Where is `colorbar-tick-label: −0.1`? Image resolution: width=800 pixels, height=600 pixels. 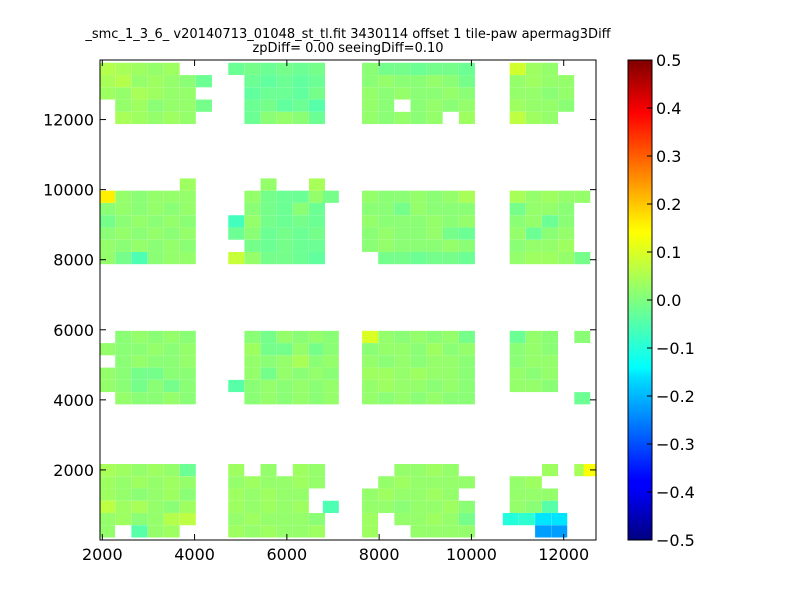 colorbar-tick-label: −0.1 is located at coordinates (675, 348).